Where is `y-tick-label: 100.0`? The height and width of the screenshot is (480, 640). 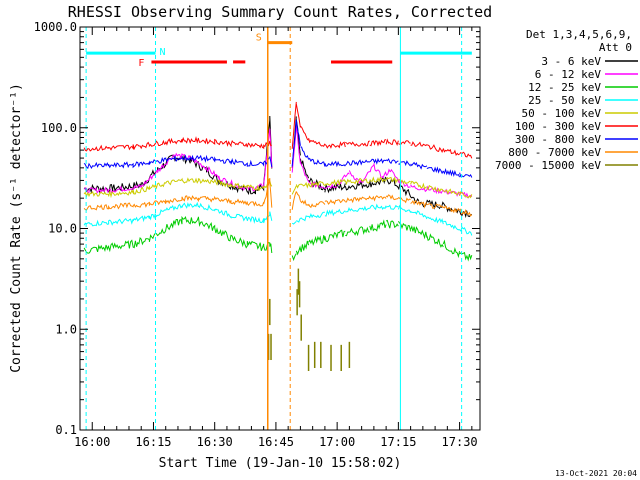 y-tick-label: 100.0 is located at coordinates (59, 128).